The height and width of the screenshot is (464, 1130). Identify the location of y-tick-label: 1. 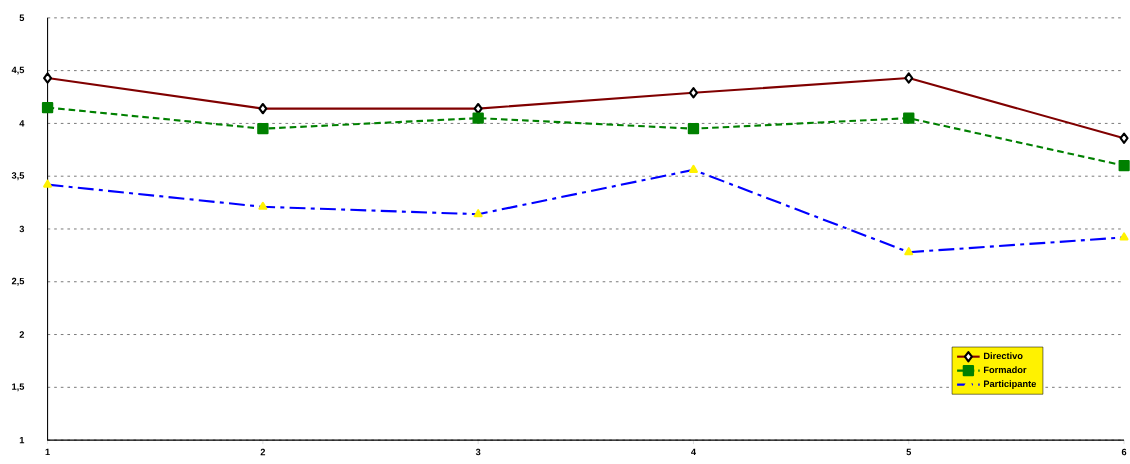
(22, 440).